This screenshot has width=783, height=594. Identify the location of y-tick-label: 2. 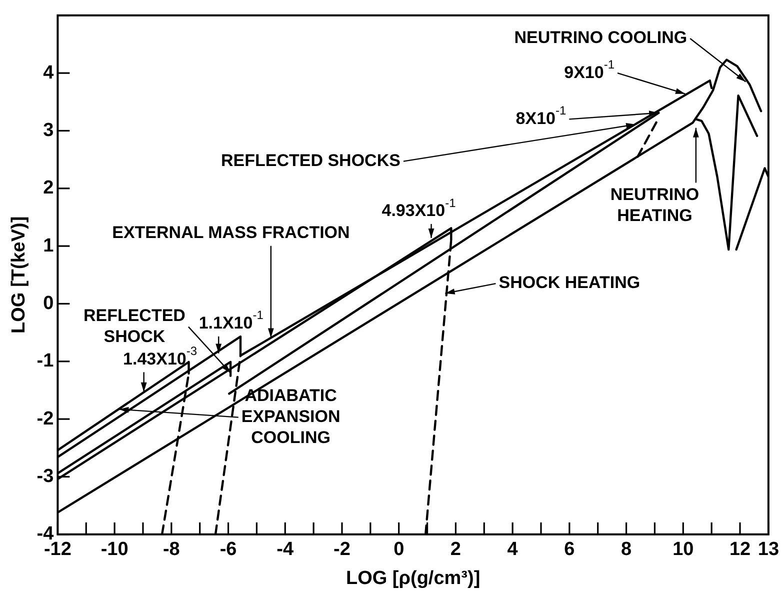
(48, 188).